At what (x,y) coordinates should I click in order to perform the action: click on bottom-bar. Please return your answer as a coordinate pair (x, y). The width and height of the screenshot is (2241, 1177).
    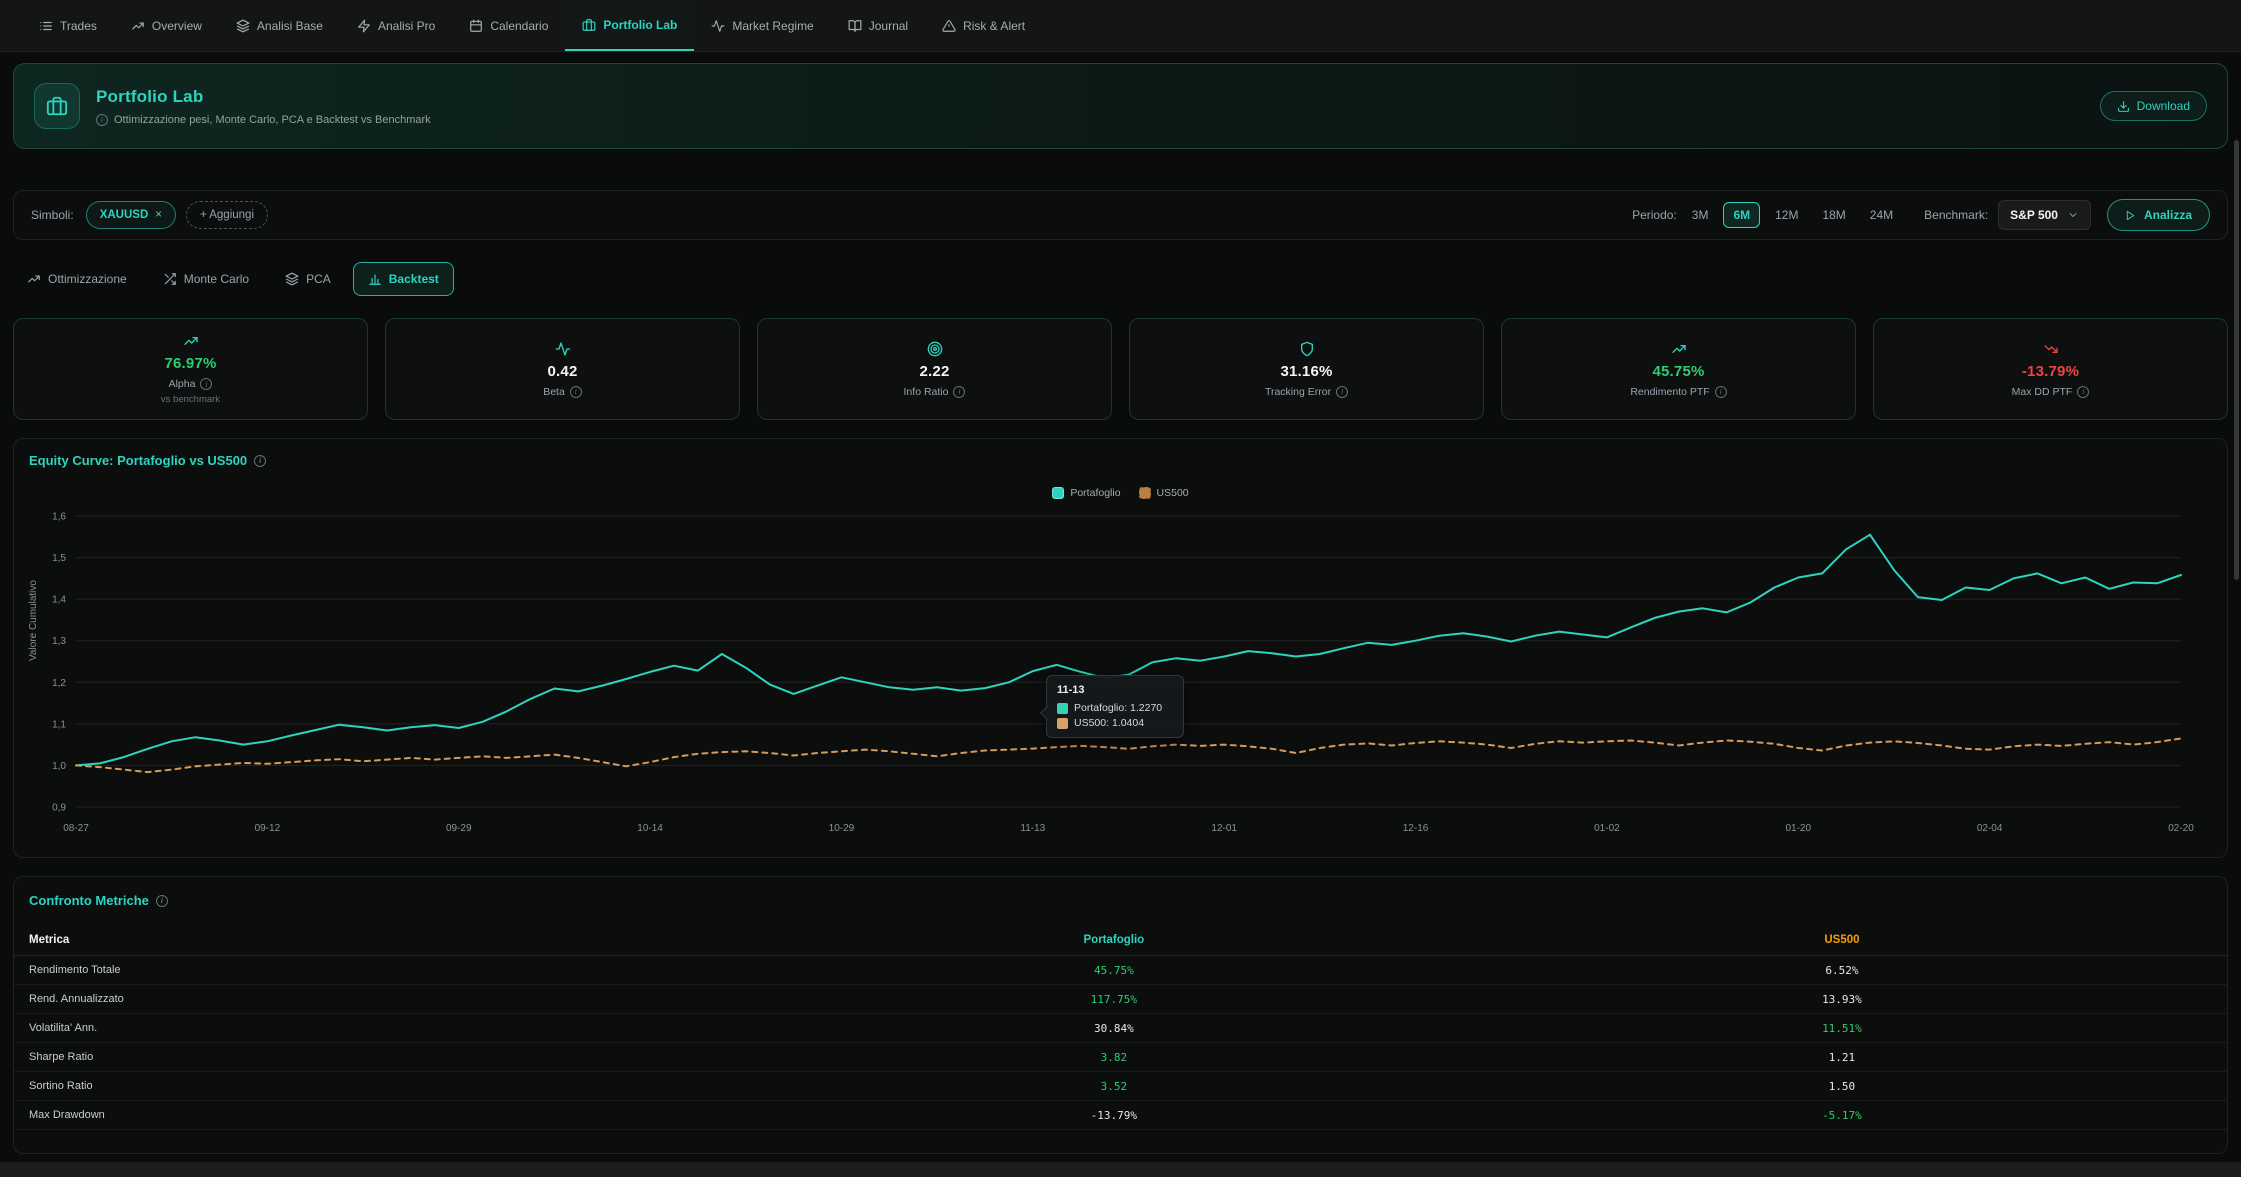
    Looking at the image, I should click on (1120, 1169).